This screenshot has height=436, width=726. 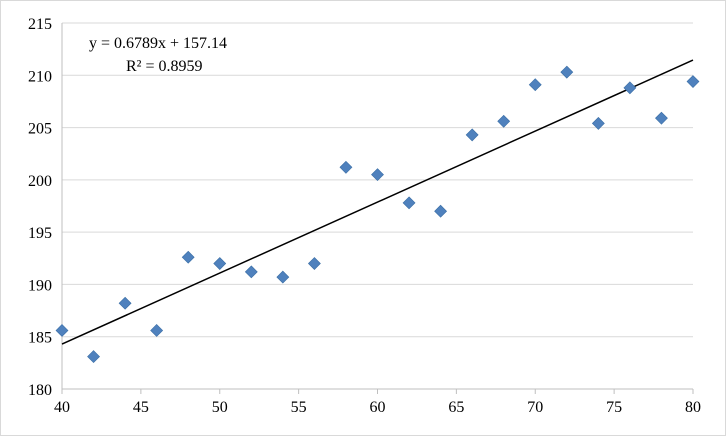 What do you see at coordinates (40, 390) in the screenshot?
I see `y-tick-label: 180` at bounding box center [40, 390].